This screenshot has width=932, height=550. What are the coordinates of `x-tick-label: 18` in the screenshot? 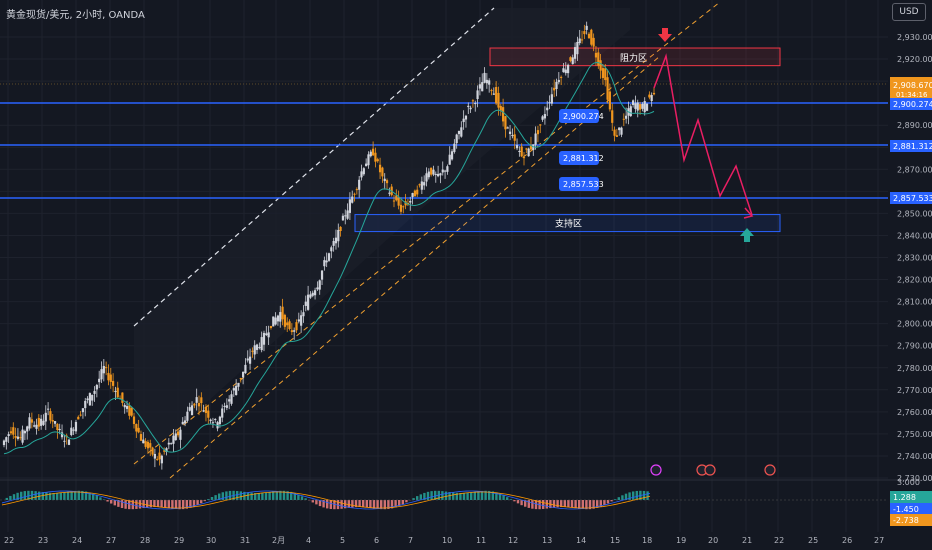 It's located at (647, 540).